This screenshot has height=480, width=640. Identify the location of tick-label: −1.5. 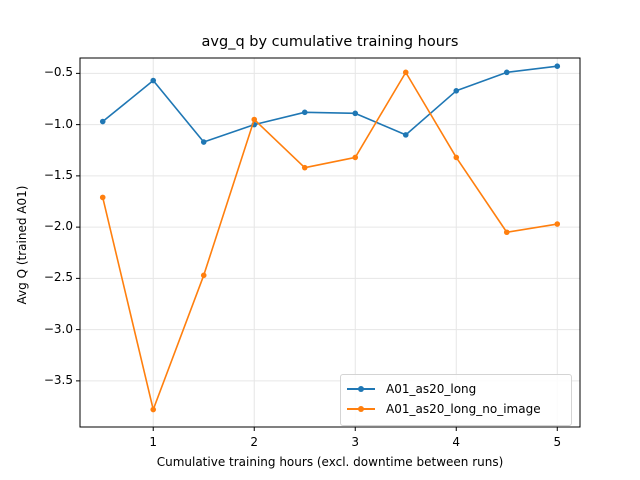
(58, 174).